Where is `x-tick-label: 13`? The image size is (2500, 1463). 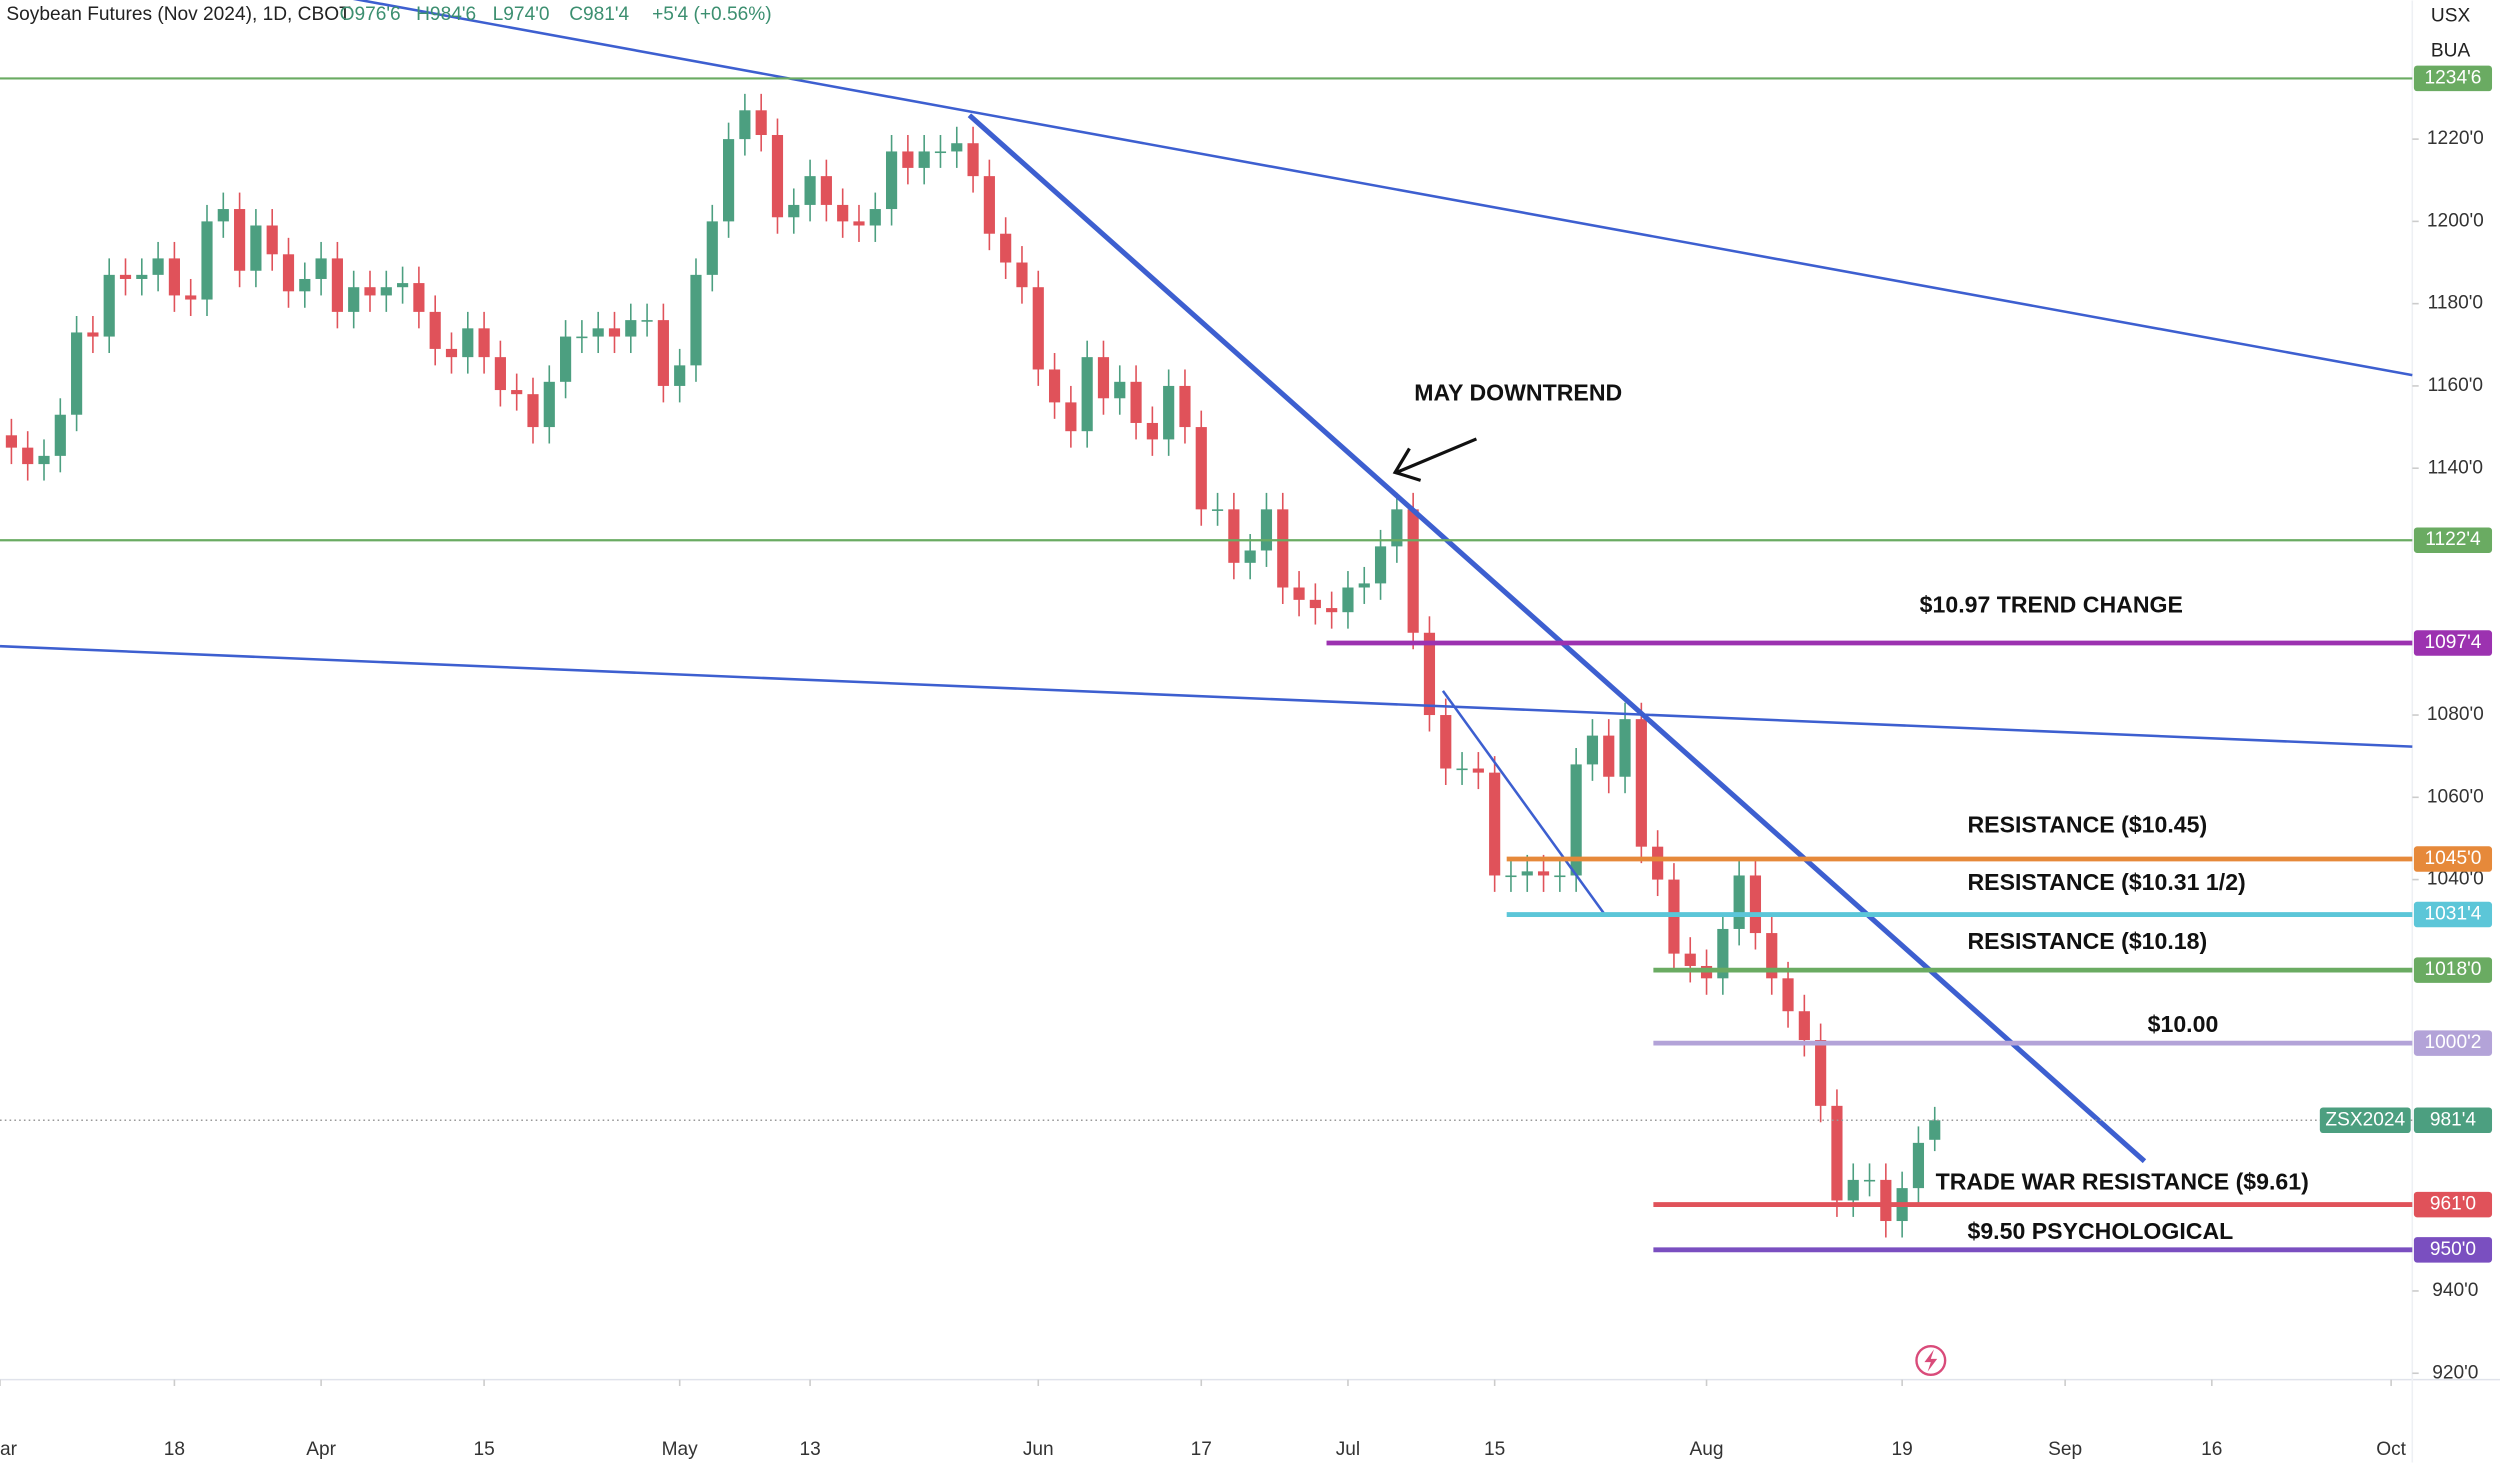 x-tick-label: 13 is located at coordinates (809, 1449).